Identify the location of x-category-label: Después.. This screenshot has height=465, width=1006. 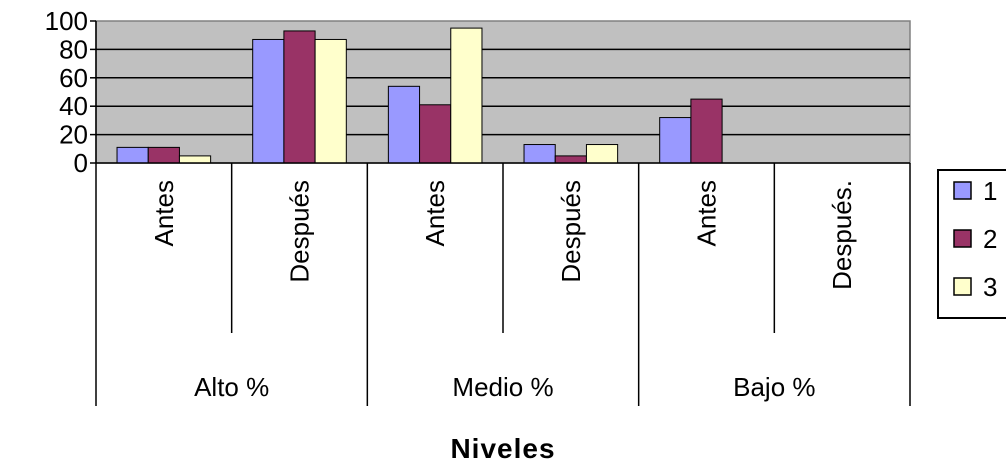
(842, 235).